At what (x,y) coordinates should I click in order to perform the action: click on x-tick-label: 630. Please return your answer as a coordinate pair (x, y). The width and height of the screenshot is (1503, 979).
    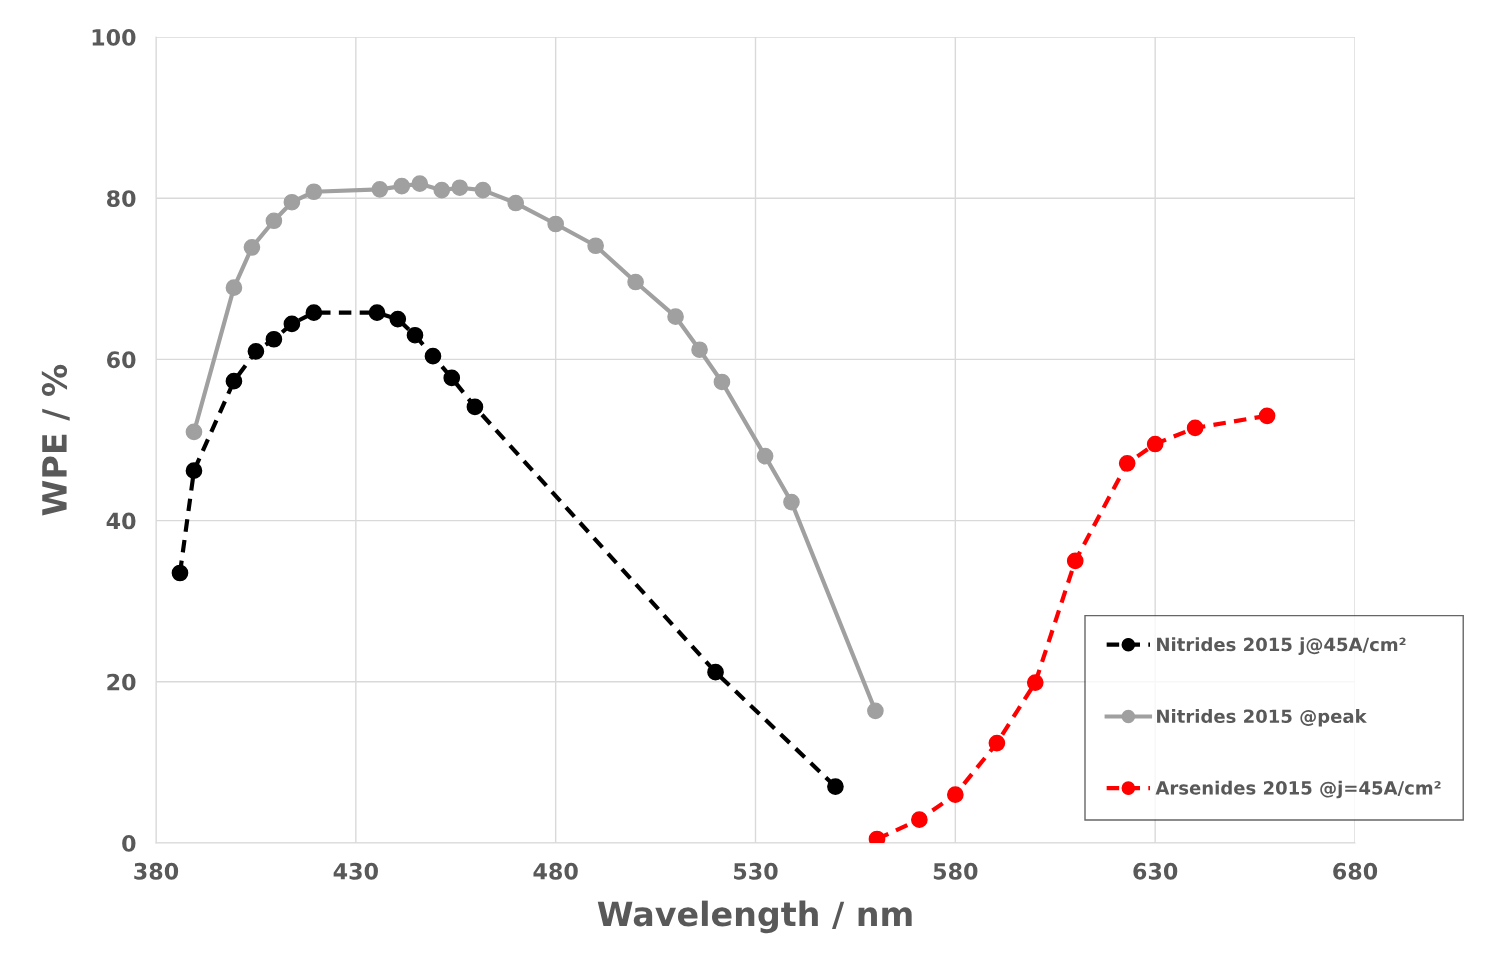
    Looking at the image, I should click on (1155, 871).